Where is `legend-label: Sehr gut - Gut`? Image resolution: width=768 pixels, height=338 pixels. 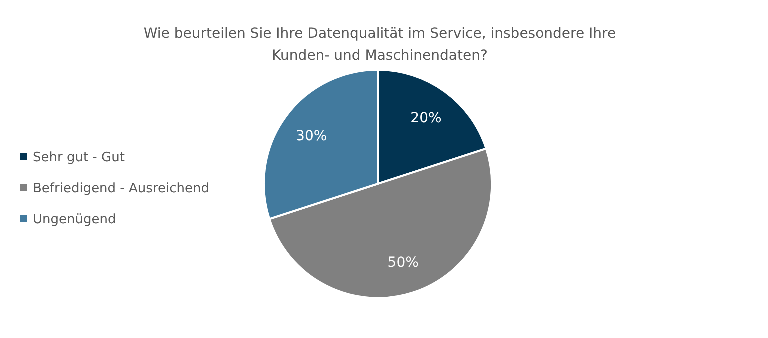
legend-label: Sehr gut - Gut is located at coordinates (79, 158).